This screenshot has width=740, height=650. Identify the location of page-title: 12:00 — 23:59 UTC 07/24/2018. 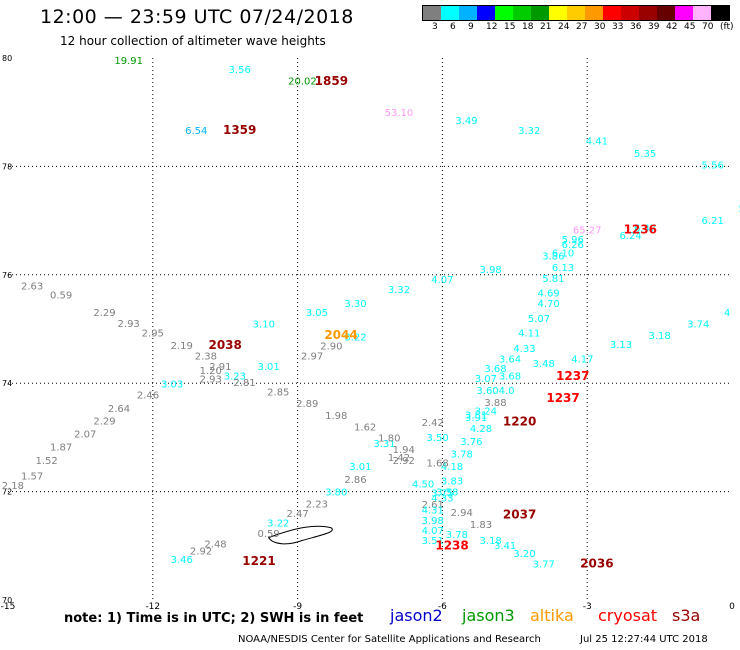
(197, 17).